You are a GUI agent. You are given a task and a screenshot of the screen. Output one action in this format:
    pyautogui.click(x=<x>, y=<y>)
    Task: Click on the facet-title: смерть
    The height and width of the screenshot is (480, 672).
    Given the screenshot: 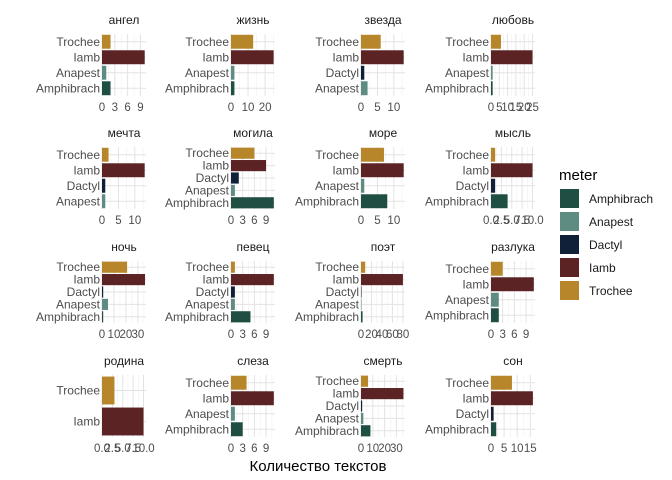 What is the action you would take?
    pyautogui.click(x=382, y=361)
    